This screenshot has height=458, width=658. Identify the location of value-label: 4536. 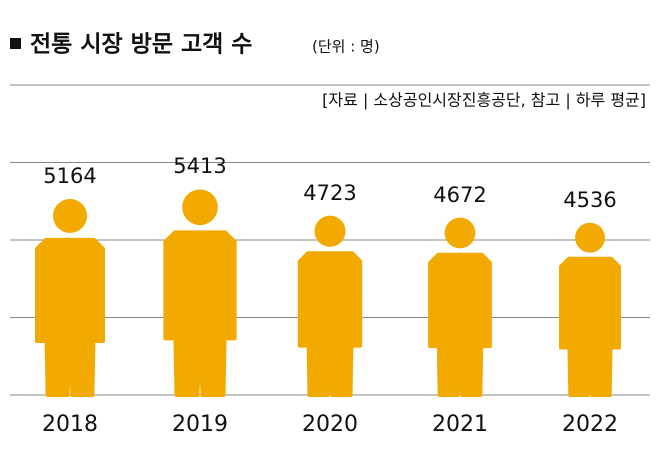
(589, 200).